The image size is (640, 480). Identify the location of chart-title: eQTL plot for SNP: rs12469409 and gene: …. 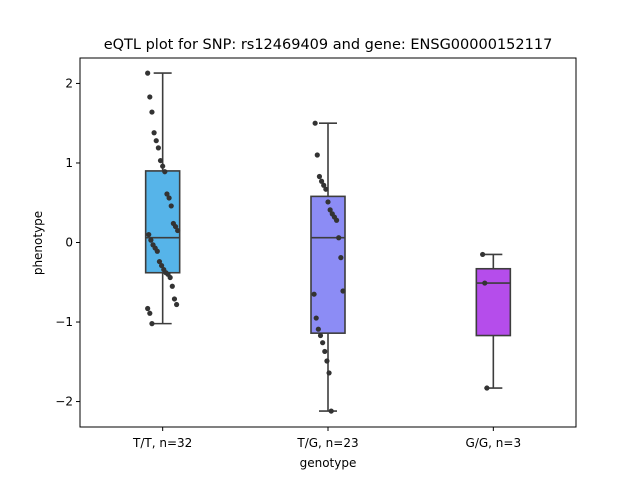
(328, 45).